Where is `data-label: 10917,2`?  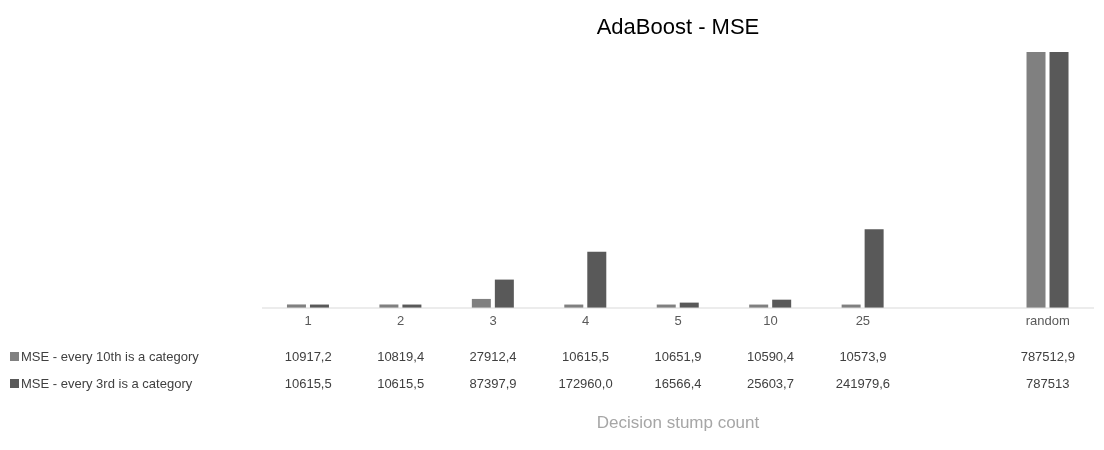
data-label: 10917,2 is located at coordinates (308, 356).